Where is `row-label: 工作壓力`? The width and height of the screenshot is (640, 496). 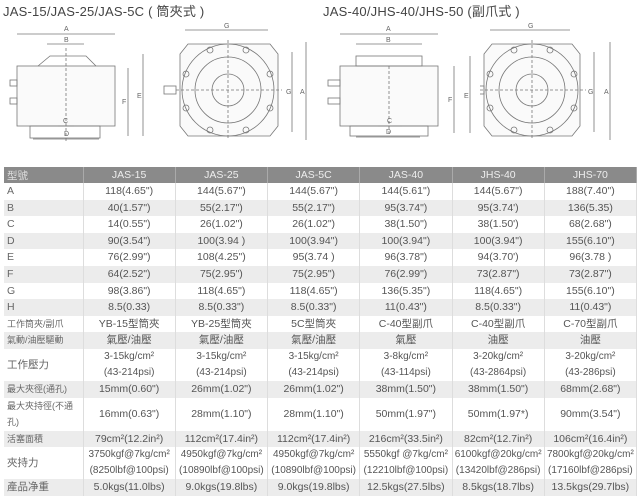
row-label: 工作壓力 is located at coordinates (44, 364).